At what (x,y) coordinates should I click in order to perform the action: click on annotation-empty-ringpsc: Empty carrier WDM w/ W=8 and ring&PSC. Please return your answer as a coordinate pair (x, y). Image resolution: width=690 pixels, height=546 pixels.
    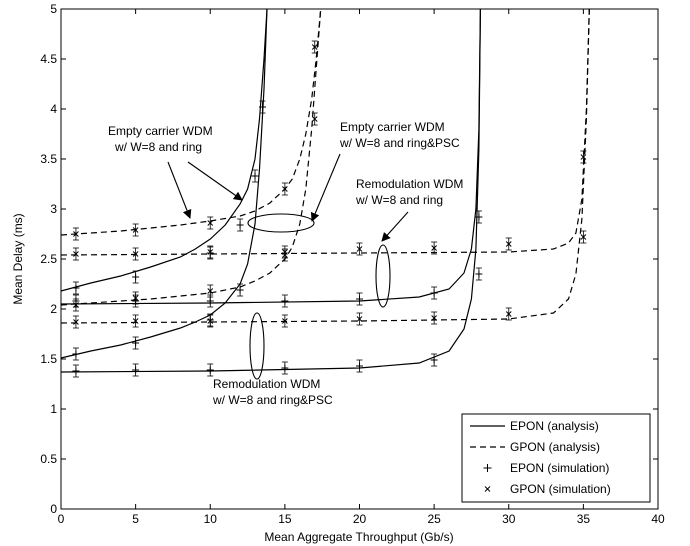
    Looking at the image, I should click on (399, 135).